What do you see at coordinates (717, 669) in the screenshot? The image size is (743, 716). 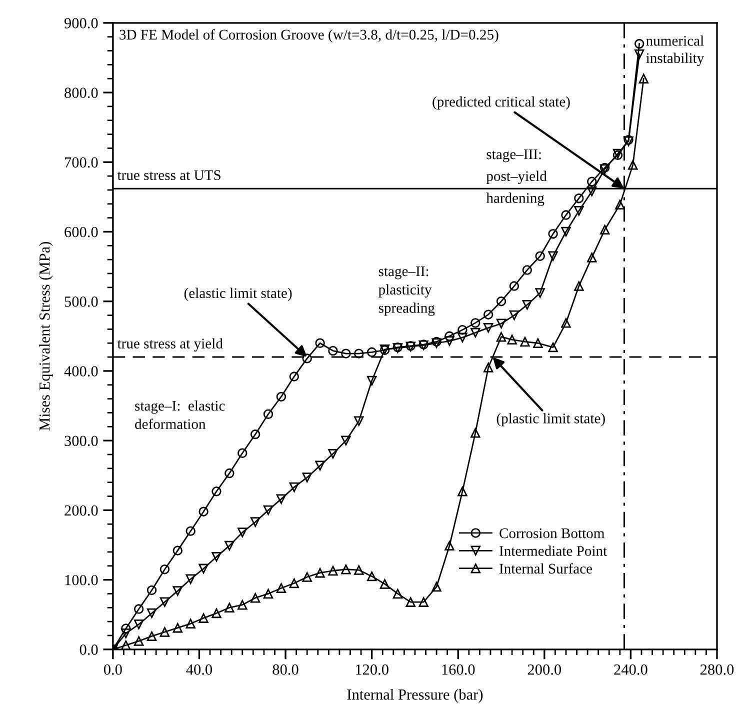 I see `x-tick-label: 280.0` at bounding box center [717, 669].